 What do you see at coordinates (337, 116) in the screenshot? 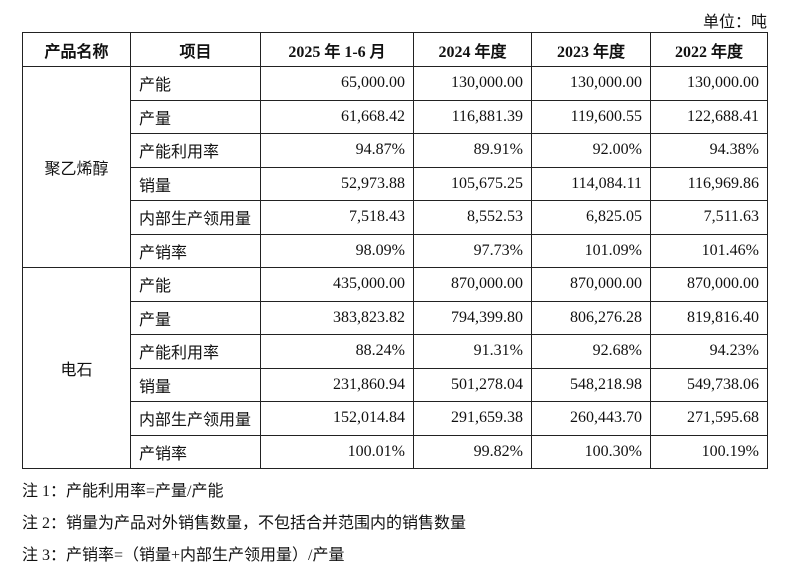
I see `value-cell: 61,668.42` at bounding box center [337, 116].